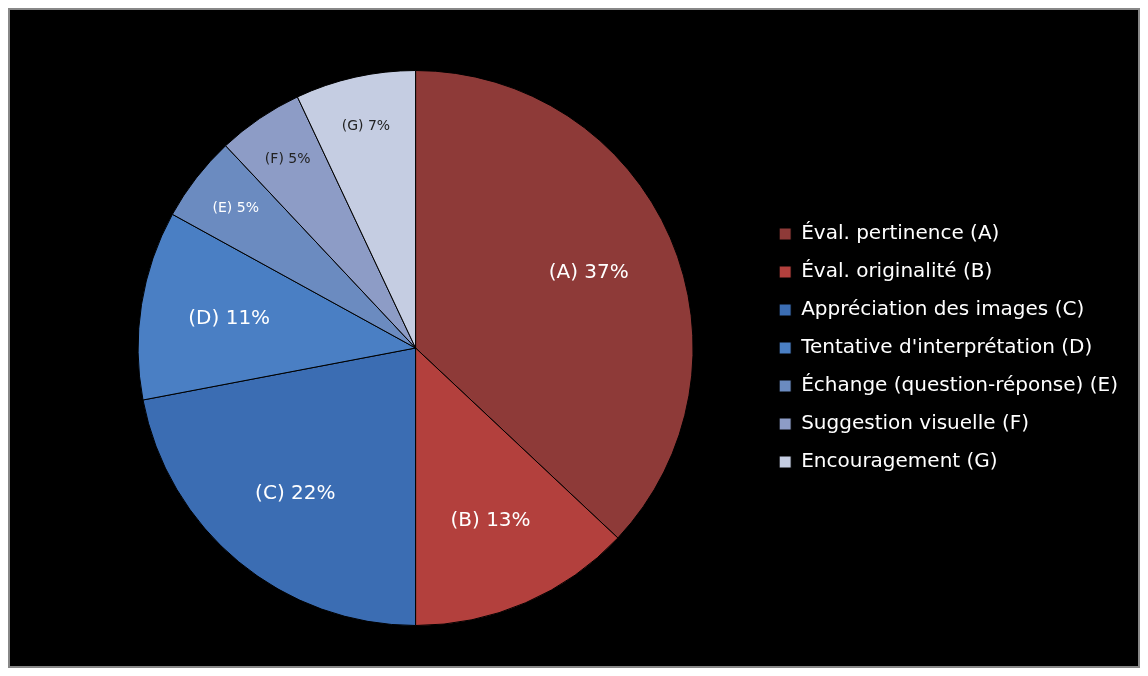 The width and height of the screenshot is (1148, 676). Describe the element at coordinates (366, 124) in the screenshot. I see `data-label: (G) 7%` at that location.